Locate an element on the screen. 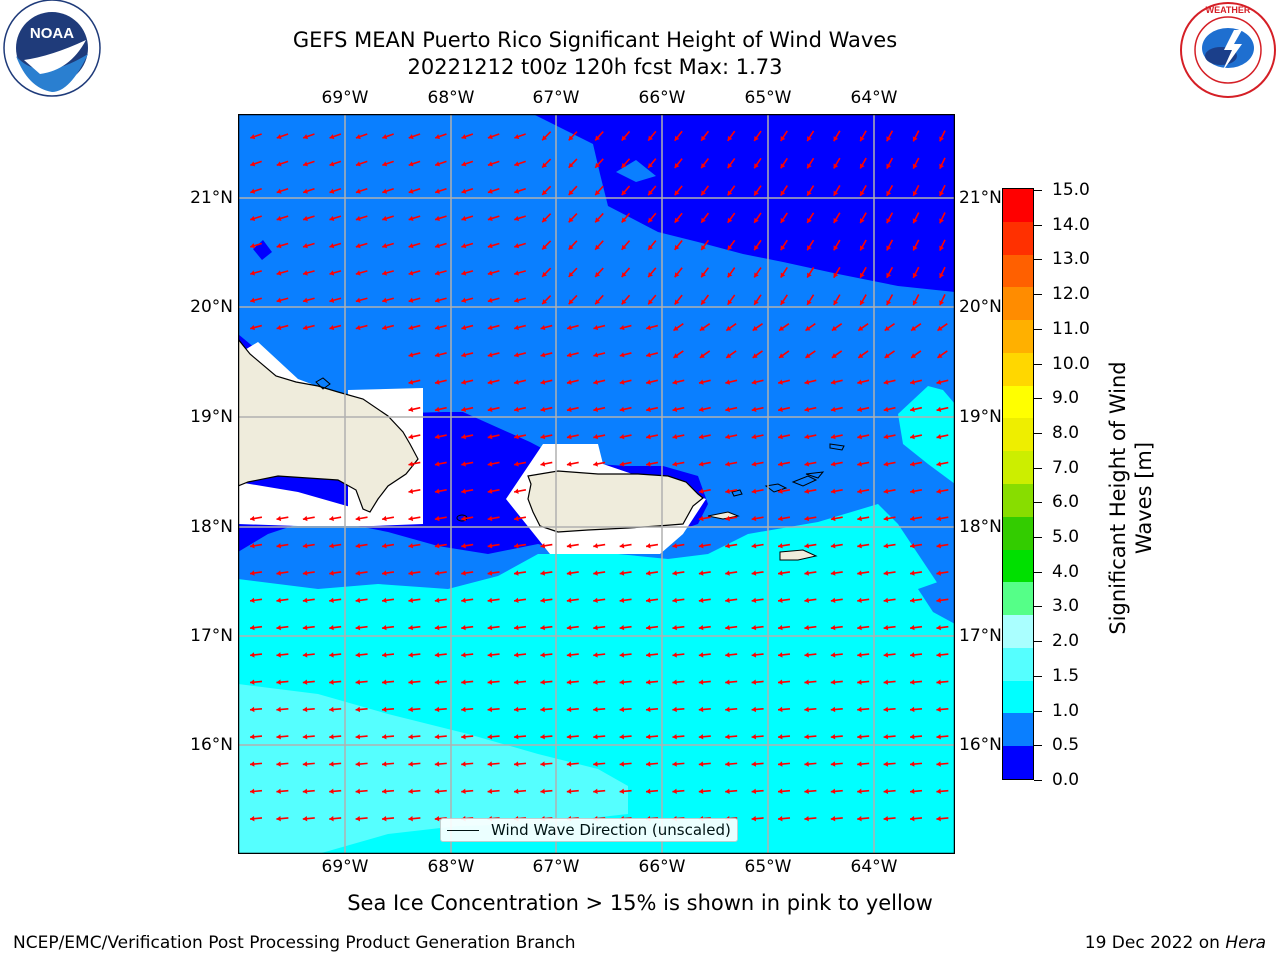 The height and width of the screenshot is (960, 1280). footer-host: Hera is located at coordinates (1245, 943).